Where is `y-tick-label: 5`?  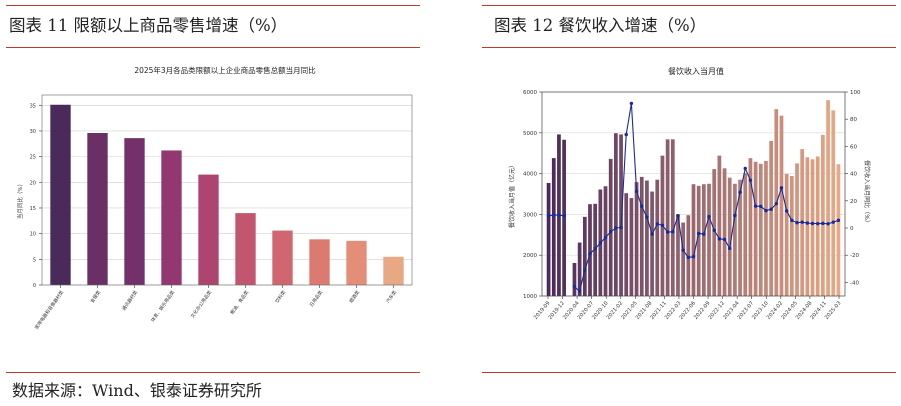
y-tick-label: 5 is located at coordinates (34, 260).